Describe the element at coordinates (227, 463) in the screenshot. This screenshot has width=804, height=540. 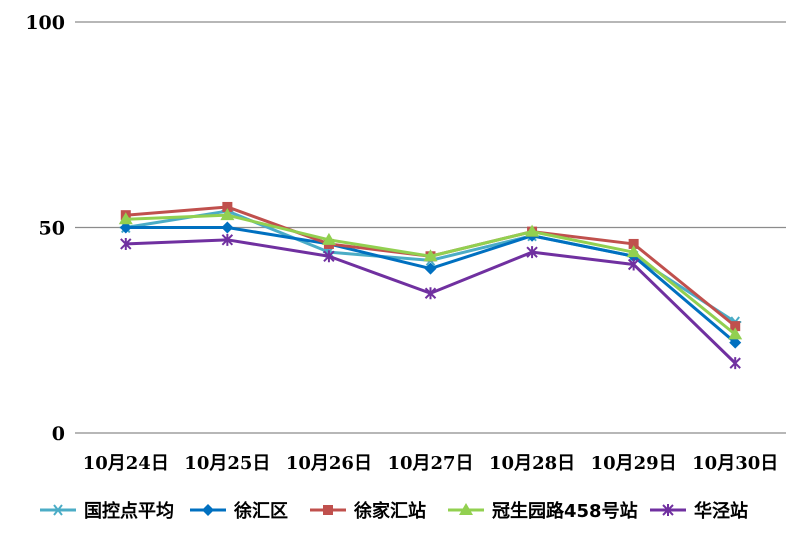
I see `x-tick-label: 10月25日` at that location.